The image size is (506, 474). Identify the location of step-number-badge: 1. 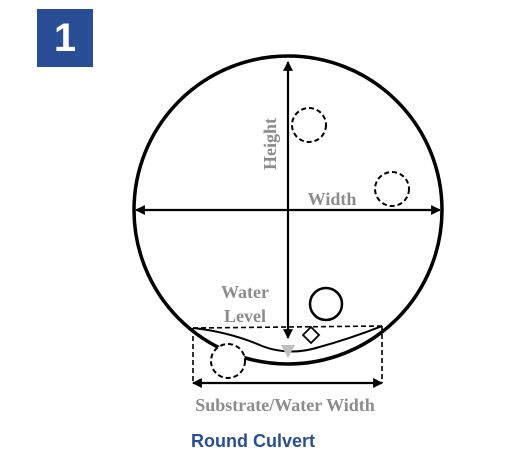
(65, 38).